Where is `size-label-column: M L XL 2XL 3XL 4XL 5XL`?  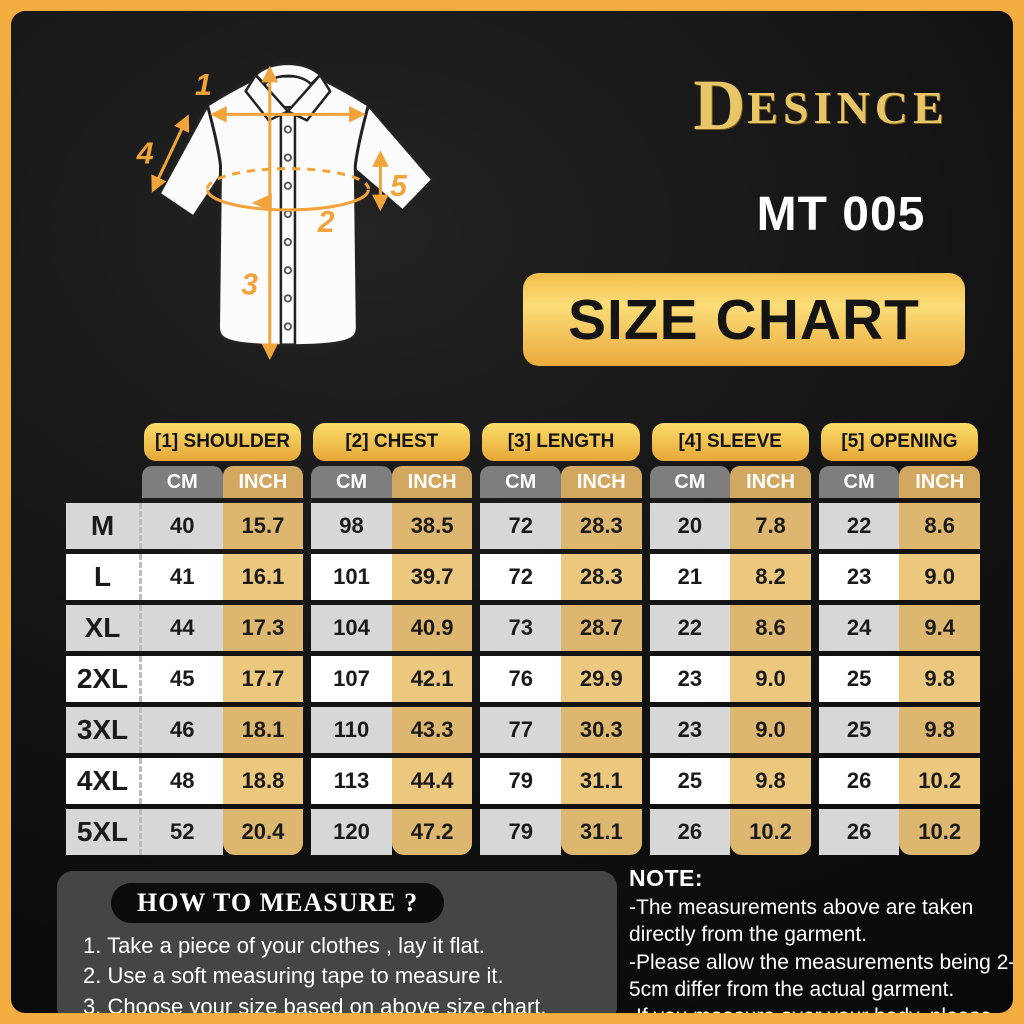 size-label-column: M L XL 2XL 3XL 4XL 5XL is located at coordinates (104, 639).